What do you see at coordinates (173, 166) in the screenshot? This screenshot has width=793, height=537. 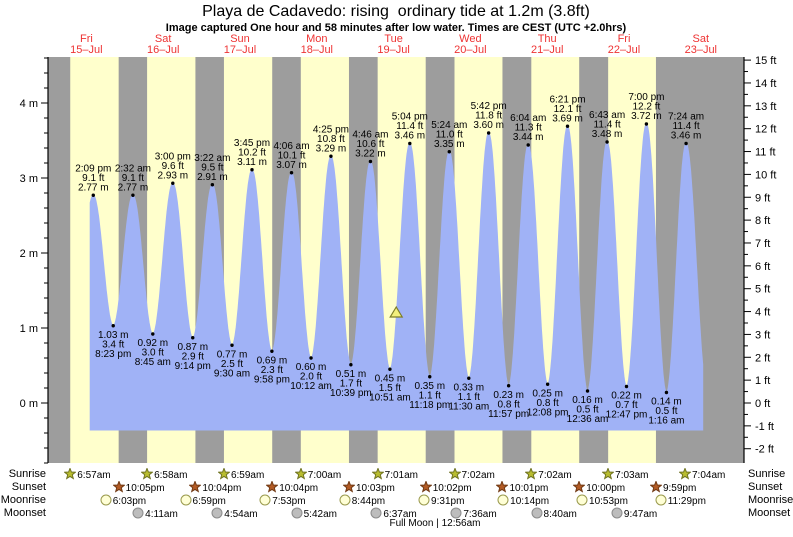 I see `high-tide-ft-label: 9.6 ft` at bounding box center [173, 166].